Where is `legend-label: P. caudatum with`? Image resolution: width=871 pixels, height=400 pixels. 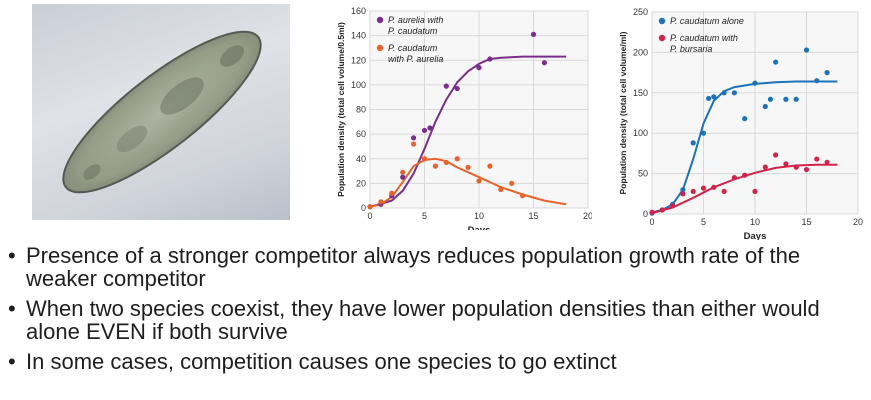 legend-label: P. caudatum with is located at coordinates (704, 38).